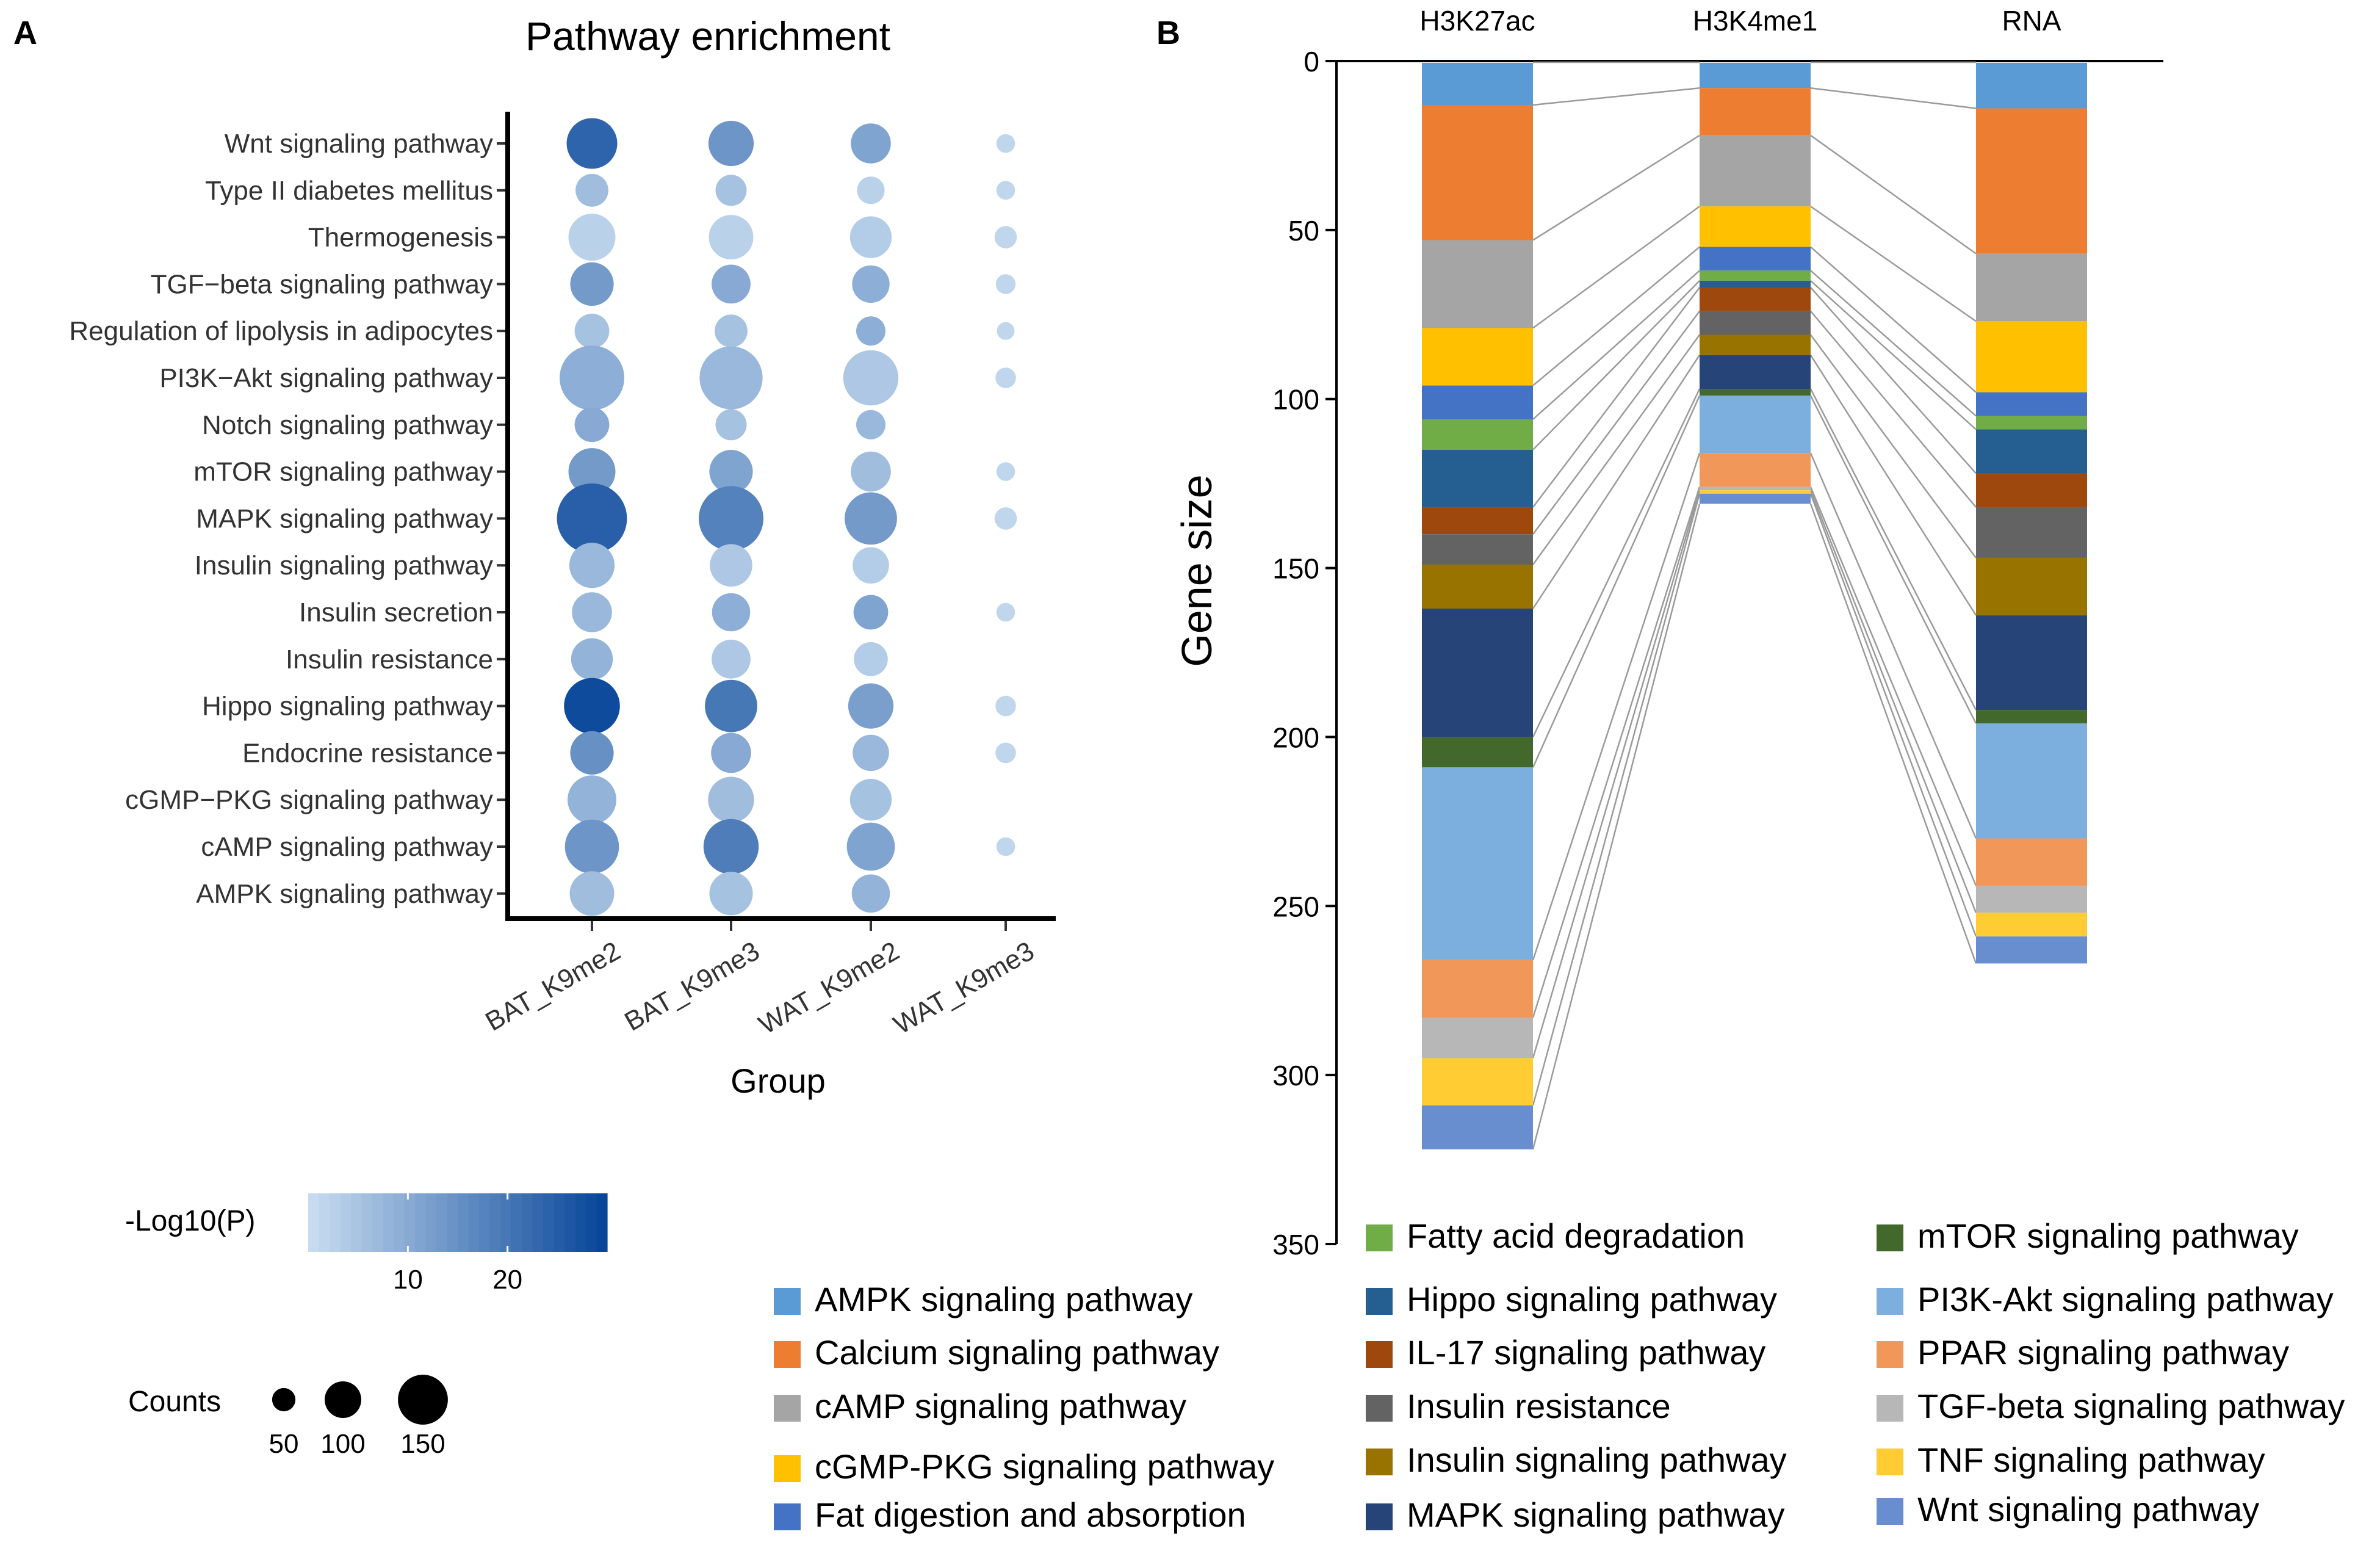  I want to click on pathway-label: Regulation of lipolysis in adipocytes, so click(281, 331).